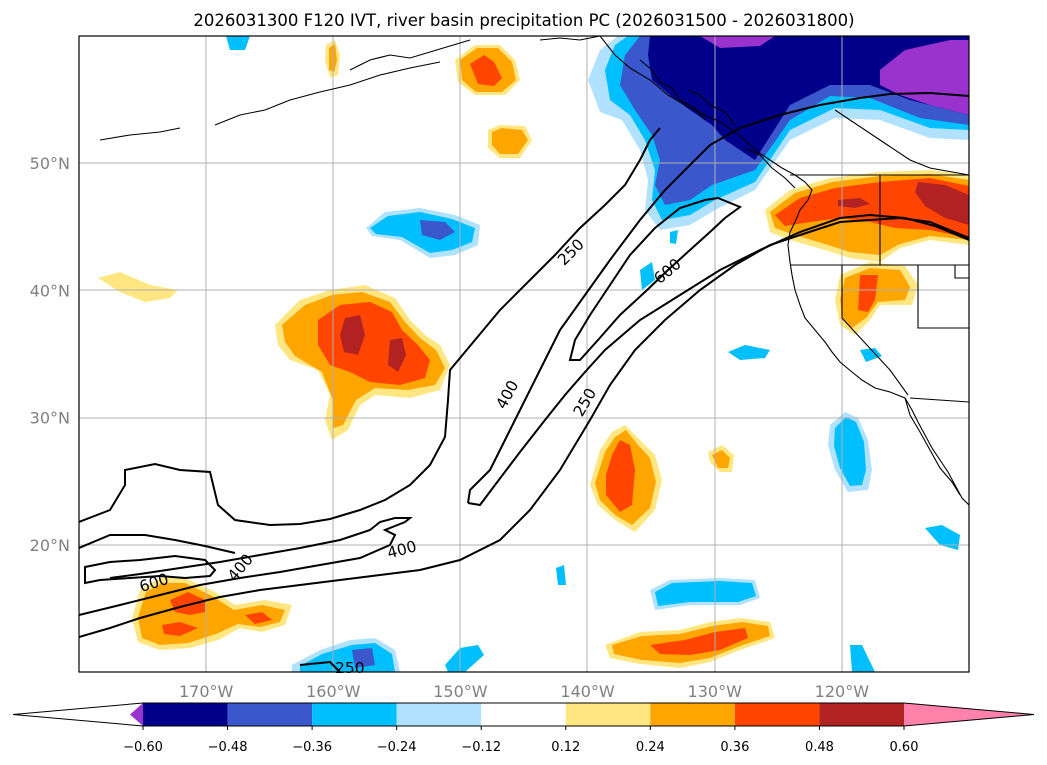 The width and height of the screenshot is (1047, 765). Describe the element at coordinates (333, 691) in the screenshot. I see `x-tick-label: 160°W` at that location.